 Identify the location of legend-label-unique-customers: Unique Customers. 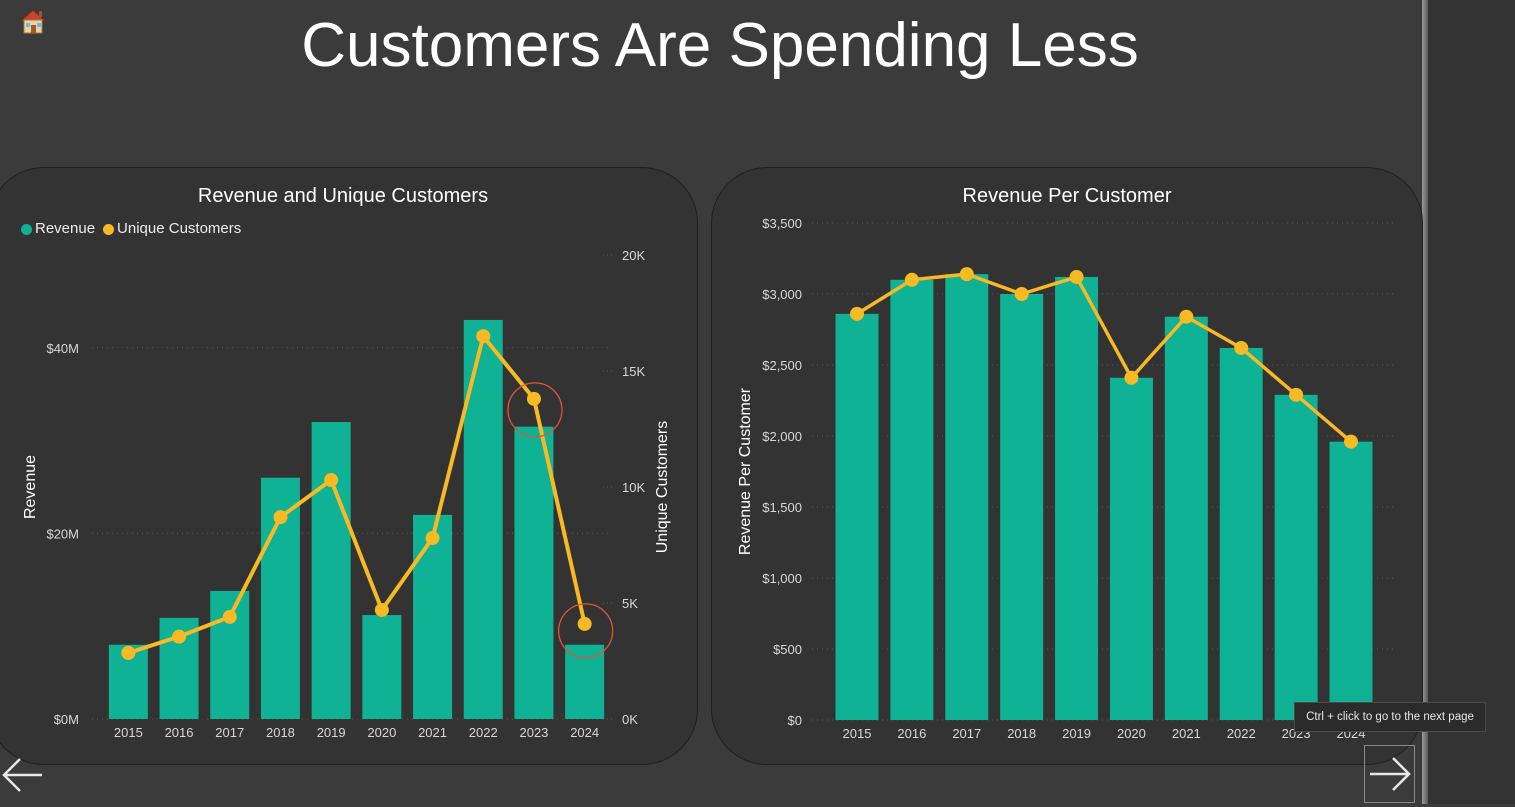
(179, 228).